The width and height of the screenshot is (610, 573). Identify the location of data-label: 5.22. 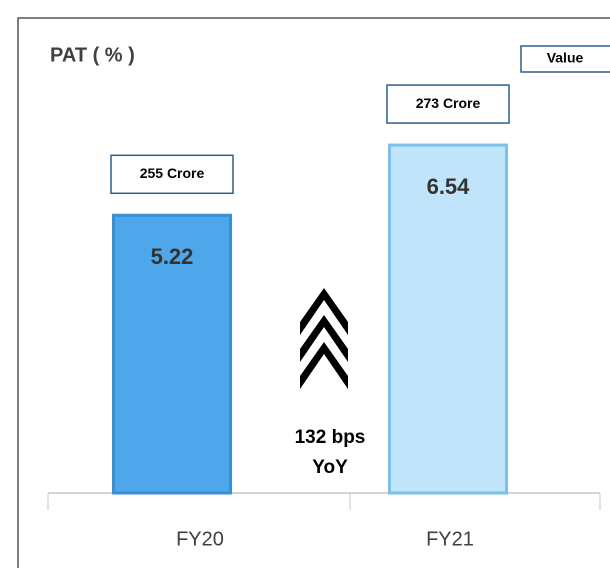
(172, 256).